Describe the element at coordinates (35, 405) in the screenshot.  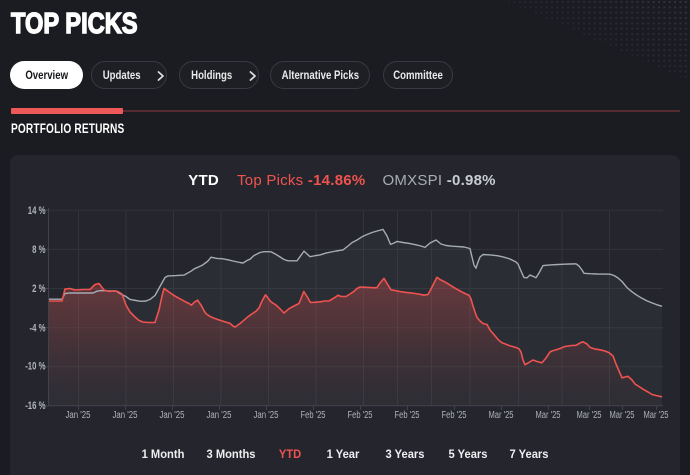
I see `svg-text: -16 %` at that location.